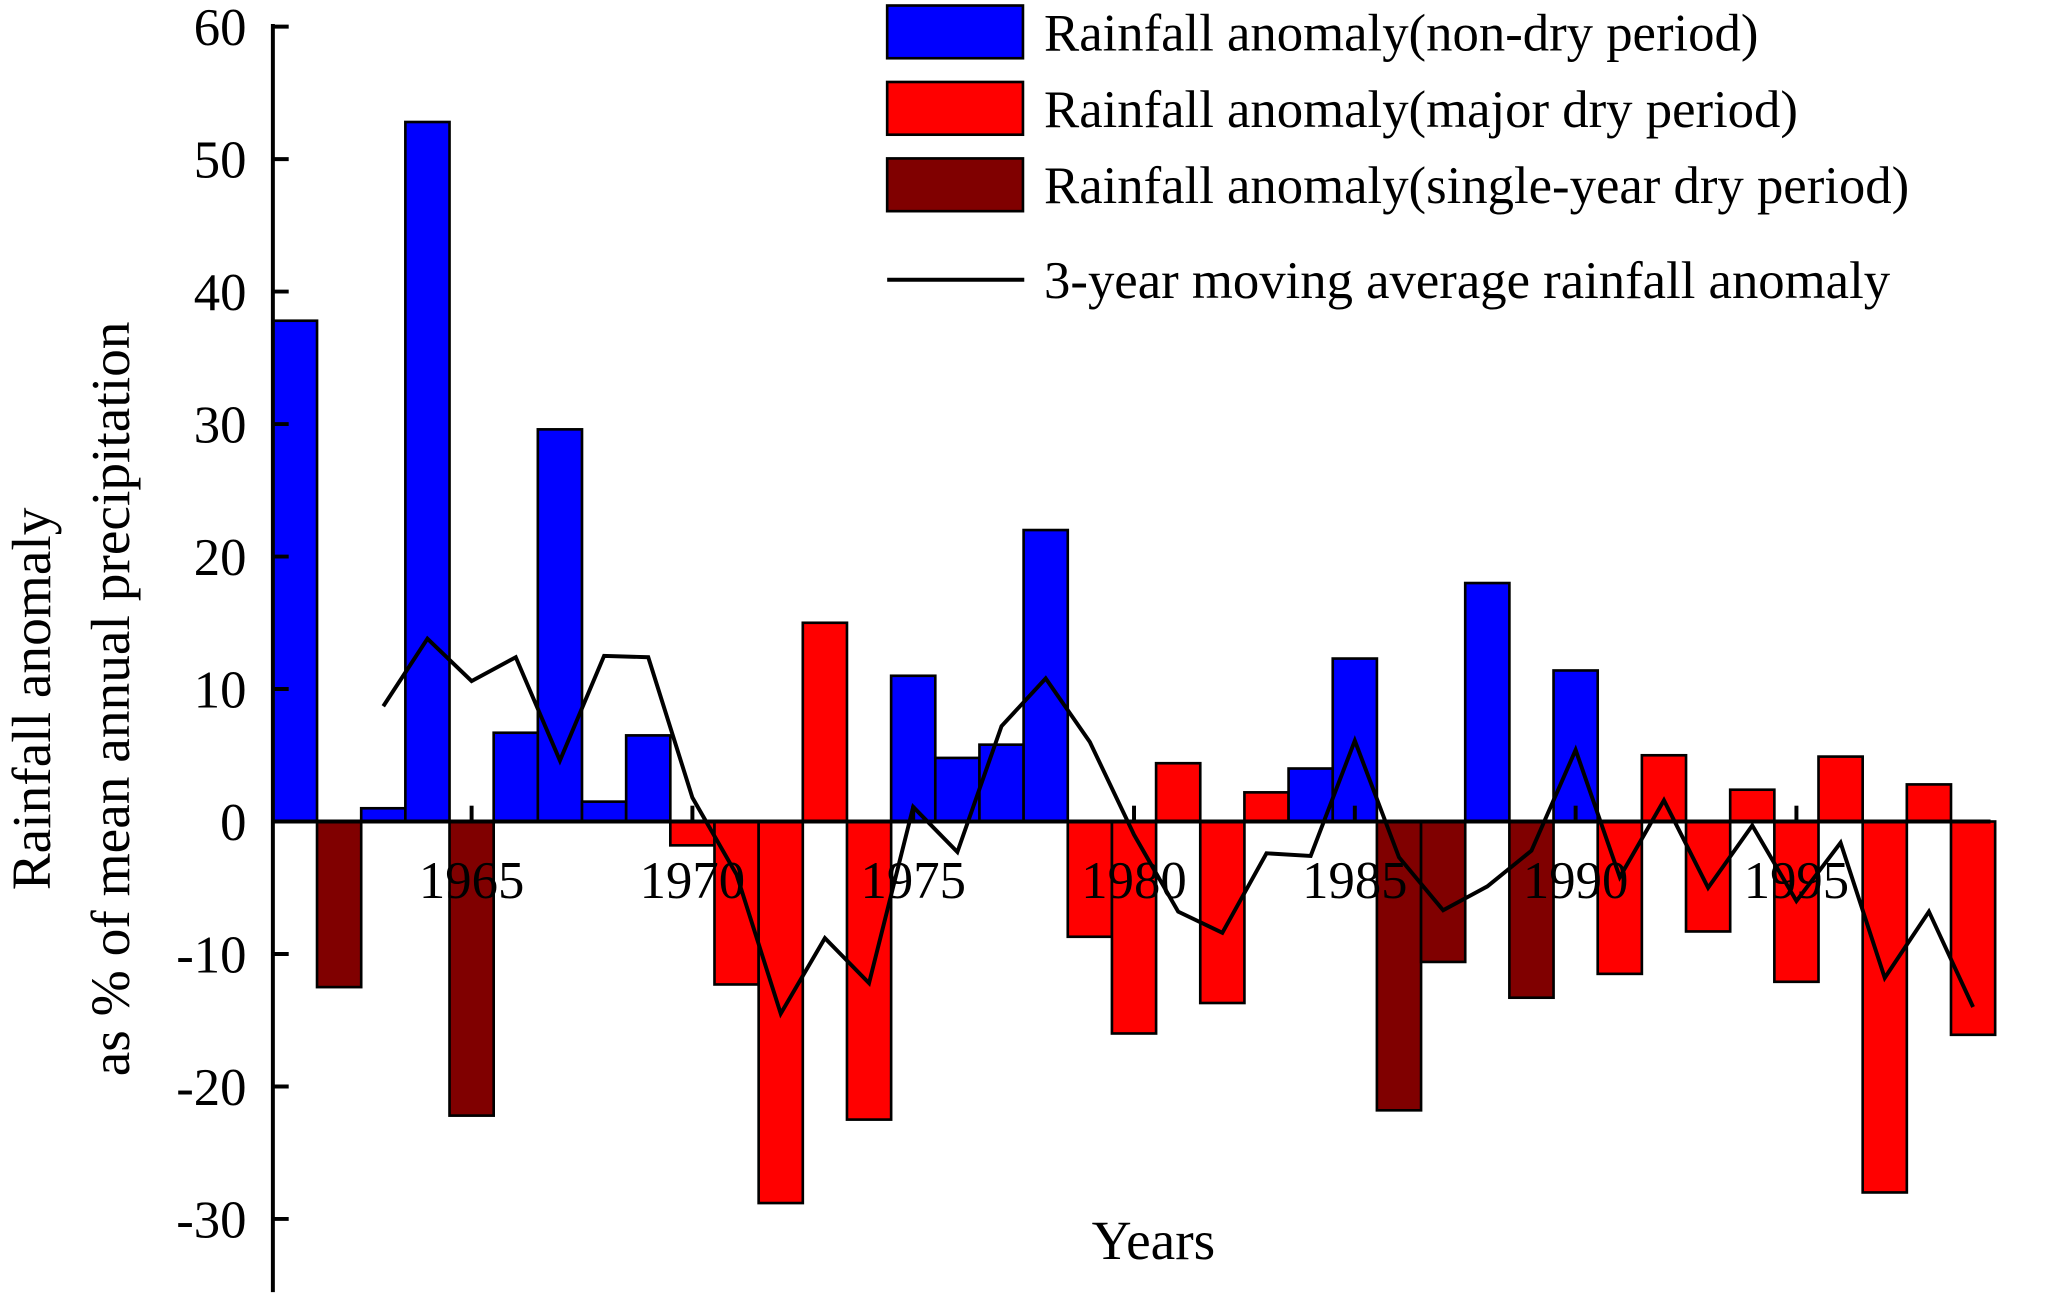 This screenshot has height=1295, width=2067. Describe the element at coordinates (1885, 1007) in the screenshot. I see `bar-1997` at that location.